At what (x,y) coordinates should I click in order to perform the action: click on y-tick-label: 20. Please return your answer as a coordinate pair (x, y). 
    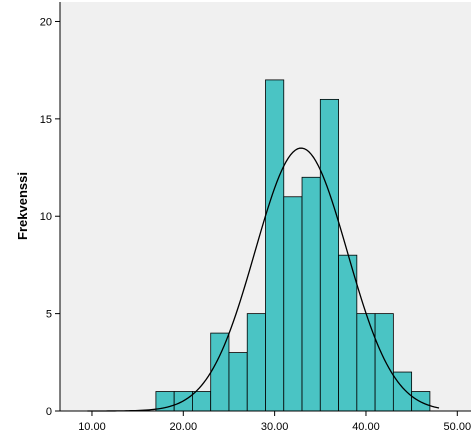
    Looking at the image, I should click on (46, 22).